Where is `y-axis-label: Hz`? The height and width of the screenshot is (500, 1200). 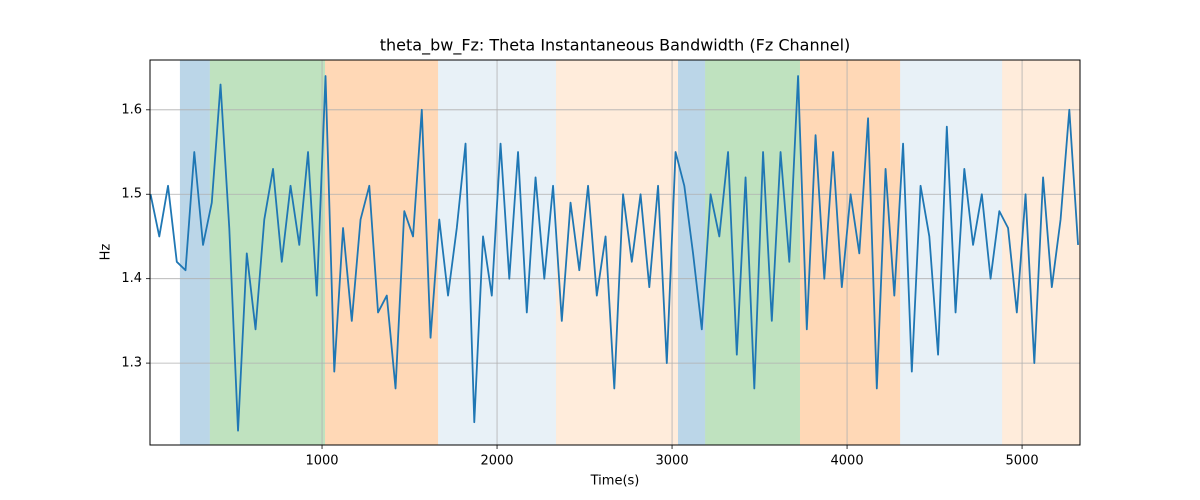 y-axis-label: Hz is located at coordinates (106, 252).